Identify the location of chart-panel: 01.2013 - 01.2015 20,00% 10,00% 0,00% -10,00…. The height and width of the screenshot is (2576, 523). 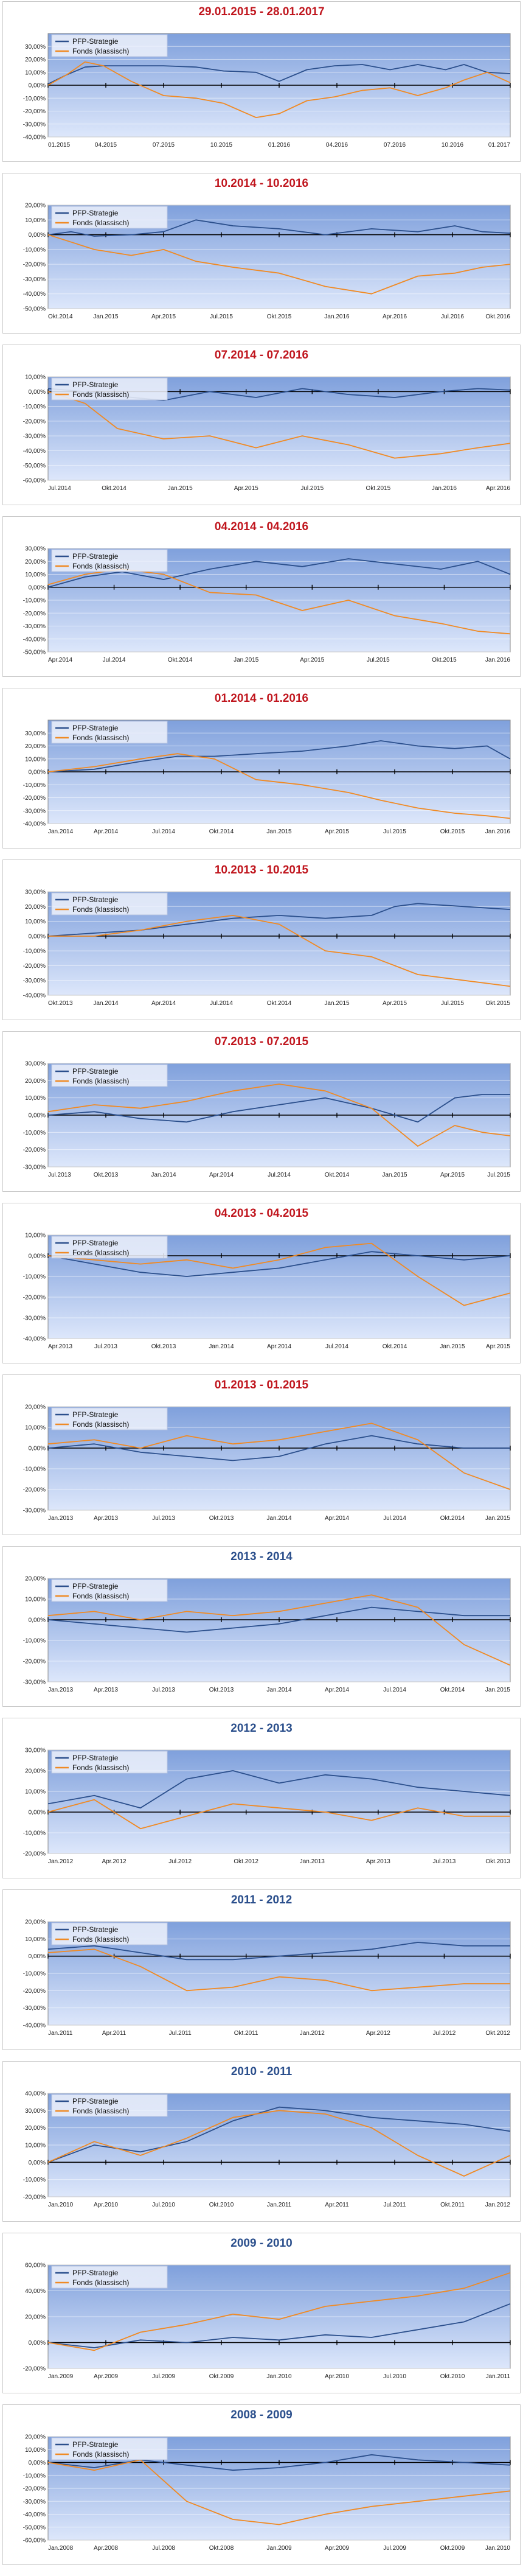
(261, 1454).